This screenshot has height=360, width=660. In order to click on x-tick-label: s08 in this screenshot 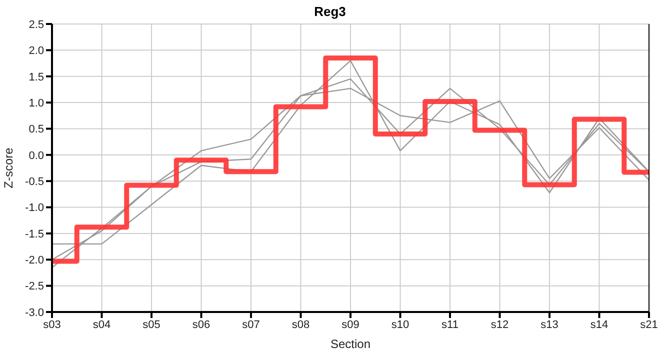, I will do `click(301, 324)`.